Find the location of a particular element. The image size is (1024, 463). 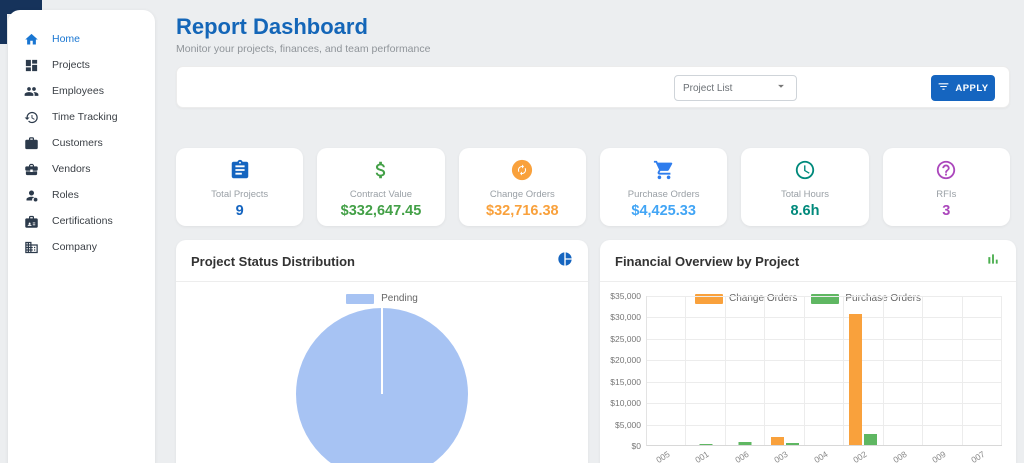

y-axis-tick-label: $5,000 is located at coordinates (628, 424).